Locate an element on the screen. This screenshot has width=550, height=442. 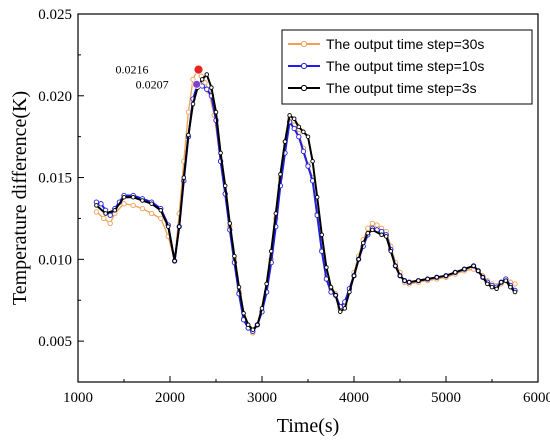
y-tick-label: 0.020 is located at coordinates (55, 97).